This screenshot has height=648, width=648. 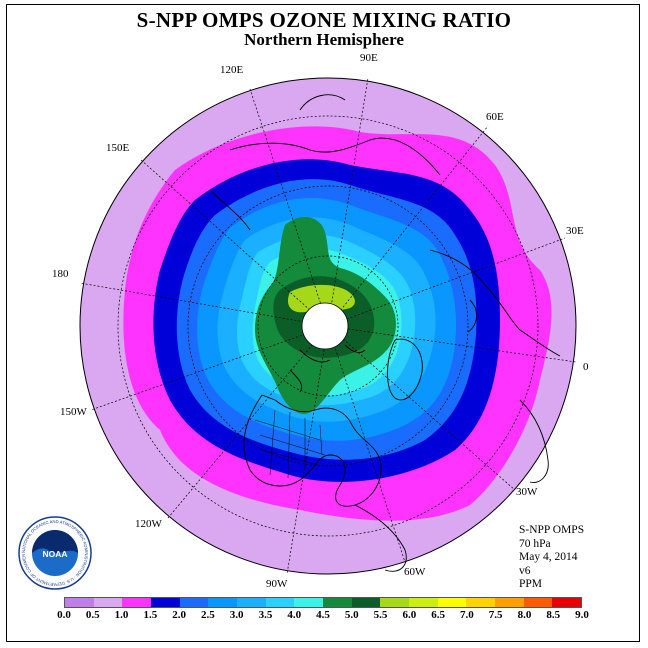 I want to click on colorbar-tick-label: 7.0, so click(x=467, y=615).